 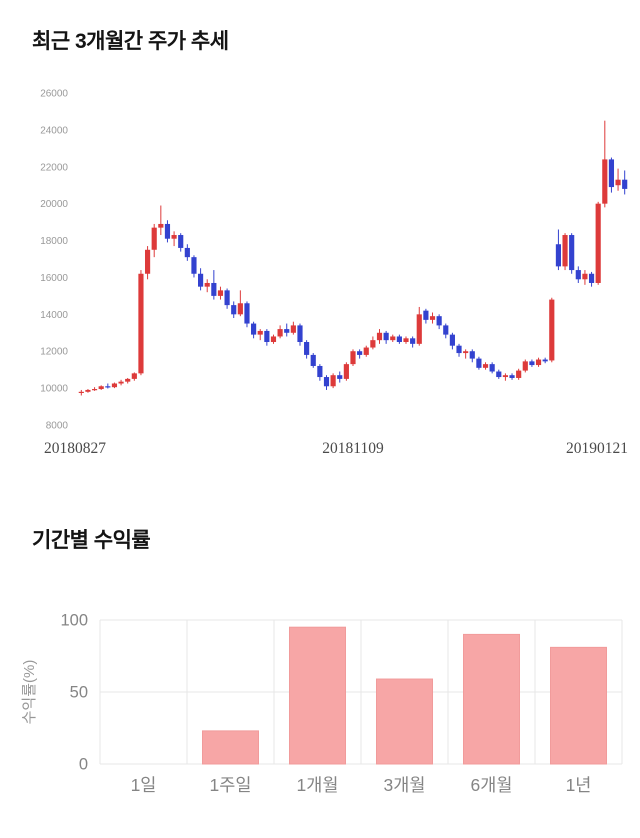 I want to click on x-axis-category-label: 1일, so click(x=144, y=785).